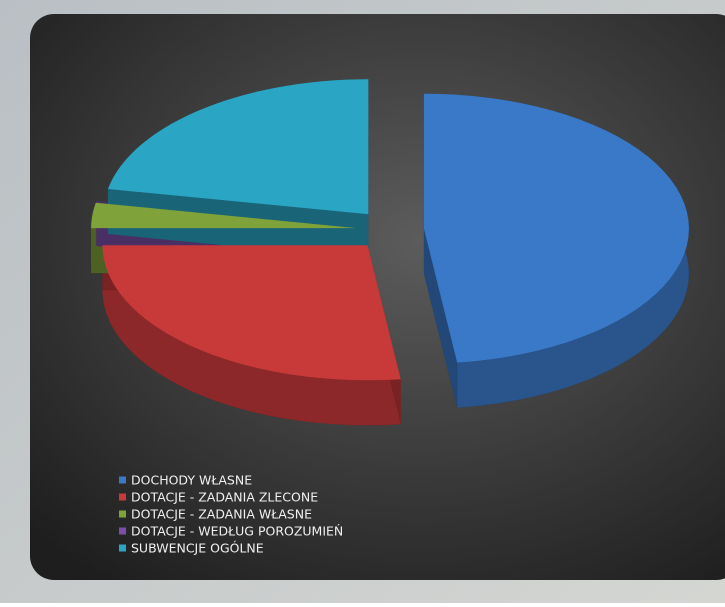 The width and height of the screenshot is (725, 607). What do you see at coordinates (440, 318) in the screenshot?
I see `slice-edge` at bounding box center [440, 318].